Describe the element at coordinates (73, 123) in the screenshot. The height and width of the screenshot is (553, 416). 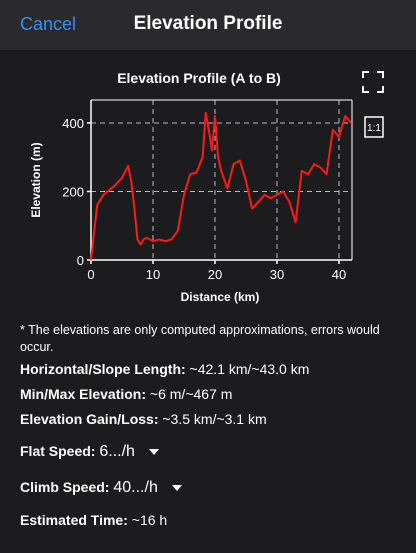
I see `y-tick-label: 400` at that location.